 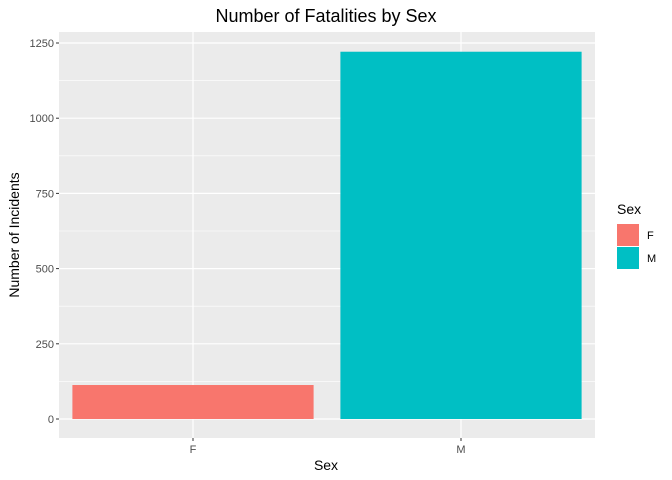 I want to click on legend: Sex FM, so click(x=636, y=235).